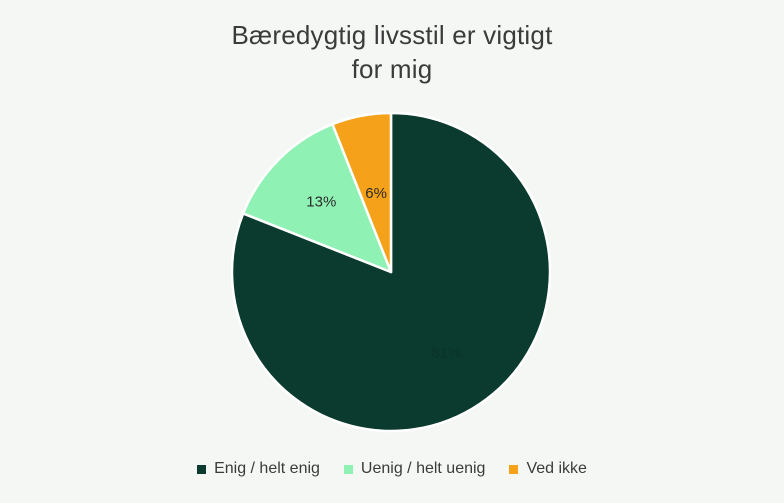 This screenshot has width=784, height=503. I want to click on legend-swatch-uenig, so click(348, 469).